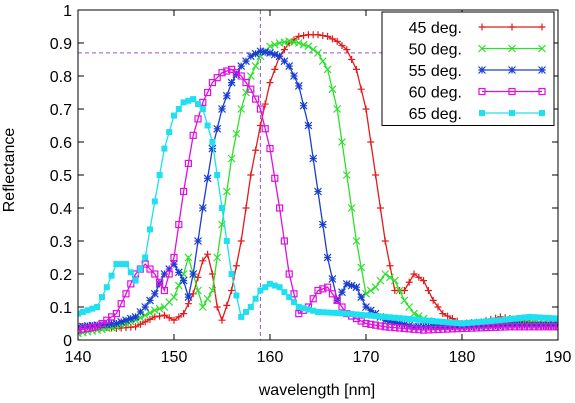 The height and width of the screenshot is (403, 575). Describe the element at coordinates (9, 170) in the screenshot. I see `y-axis-label: Reflectance` at that location.